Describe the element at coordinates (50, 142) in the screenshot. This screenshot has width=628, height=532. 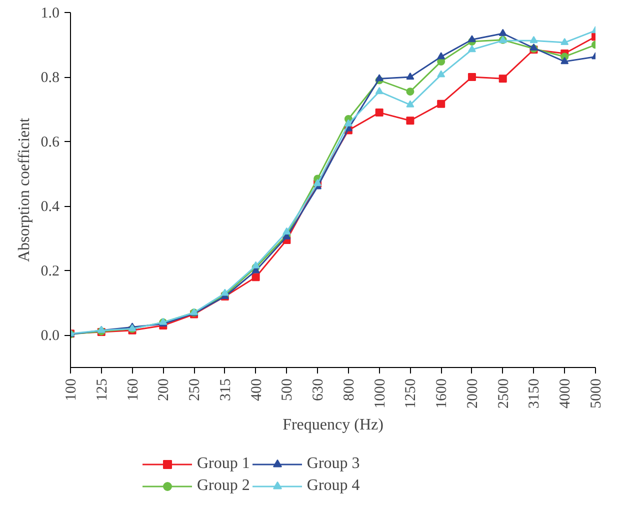
I see `y-tick-label: 0.6` at that location.